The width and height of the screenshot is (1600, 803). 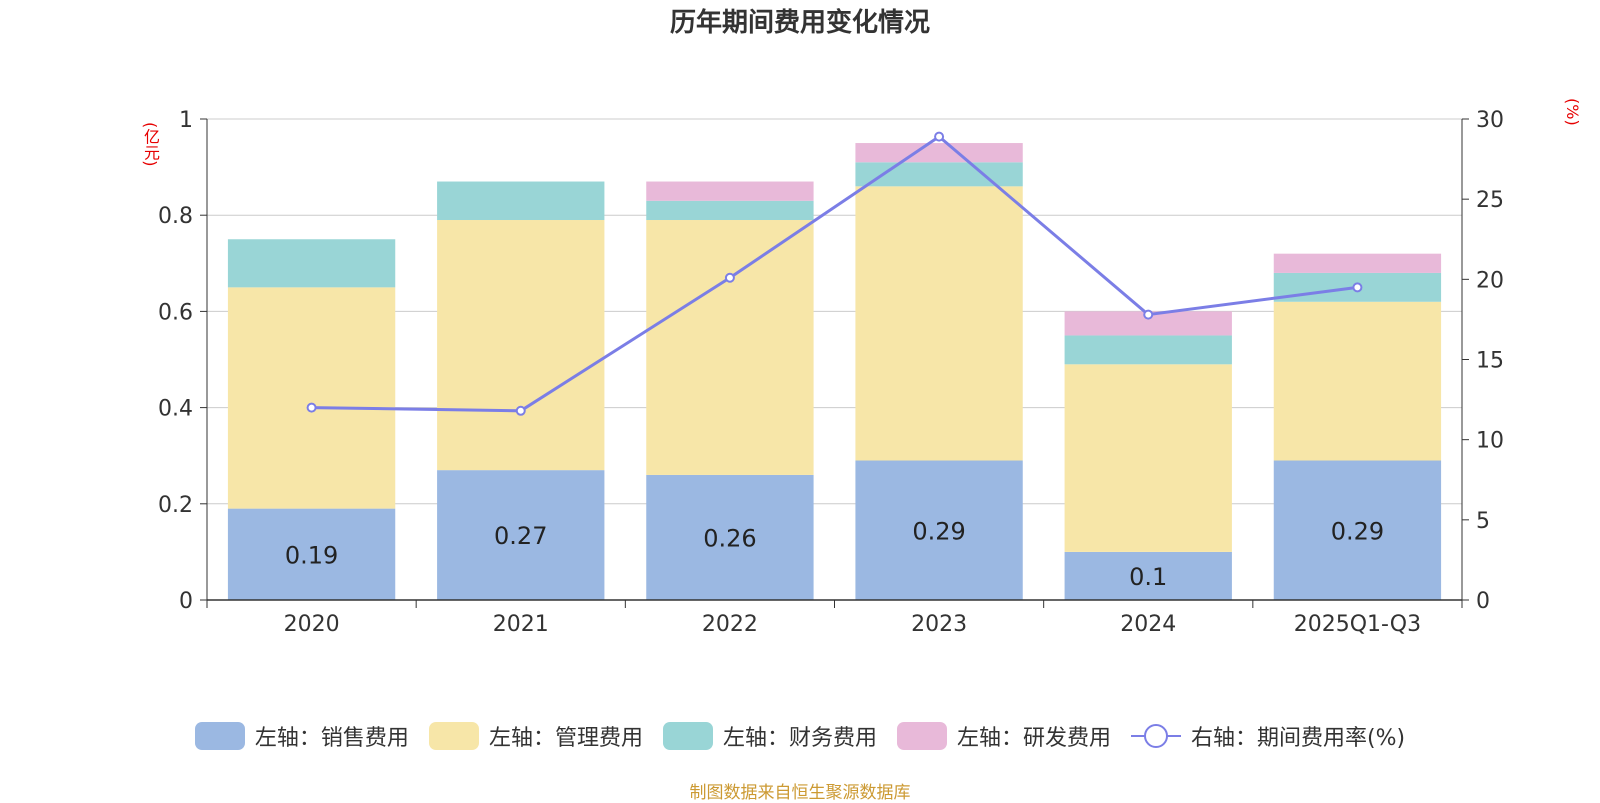 I want to click on left-axis-tick-label: 0.2, so click(x=175, y=505).